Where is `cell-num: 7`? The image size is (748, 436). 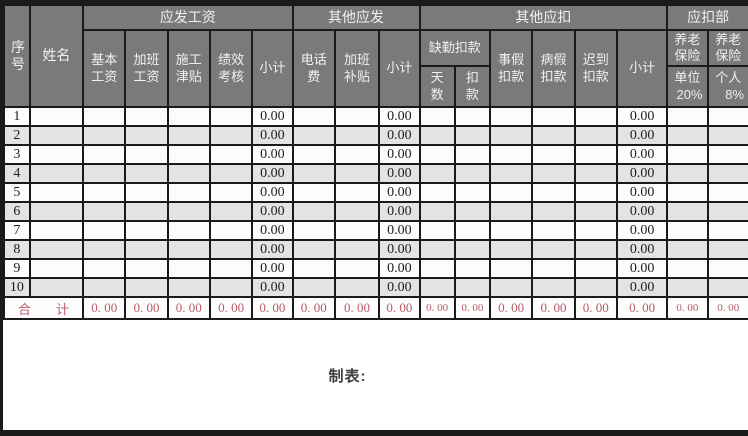 cell-num: 7 is located at coordinates (16, 230).